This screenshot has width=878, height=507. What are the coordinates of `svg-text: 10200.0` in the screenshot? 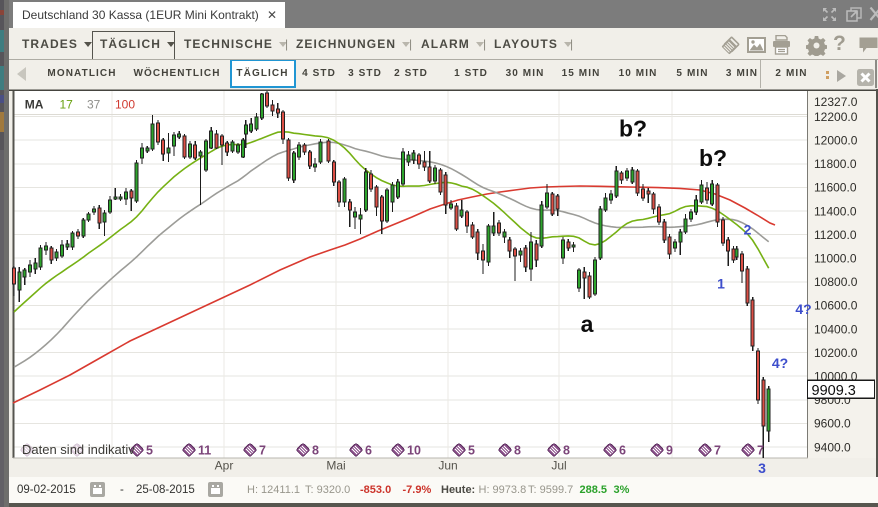 It's located at (836, 353).